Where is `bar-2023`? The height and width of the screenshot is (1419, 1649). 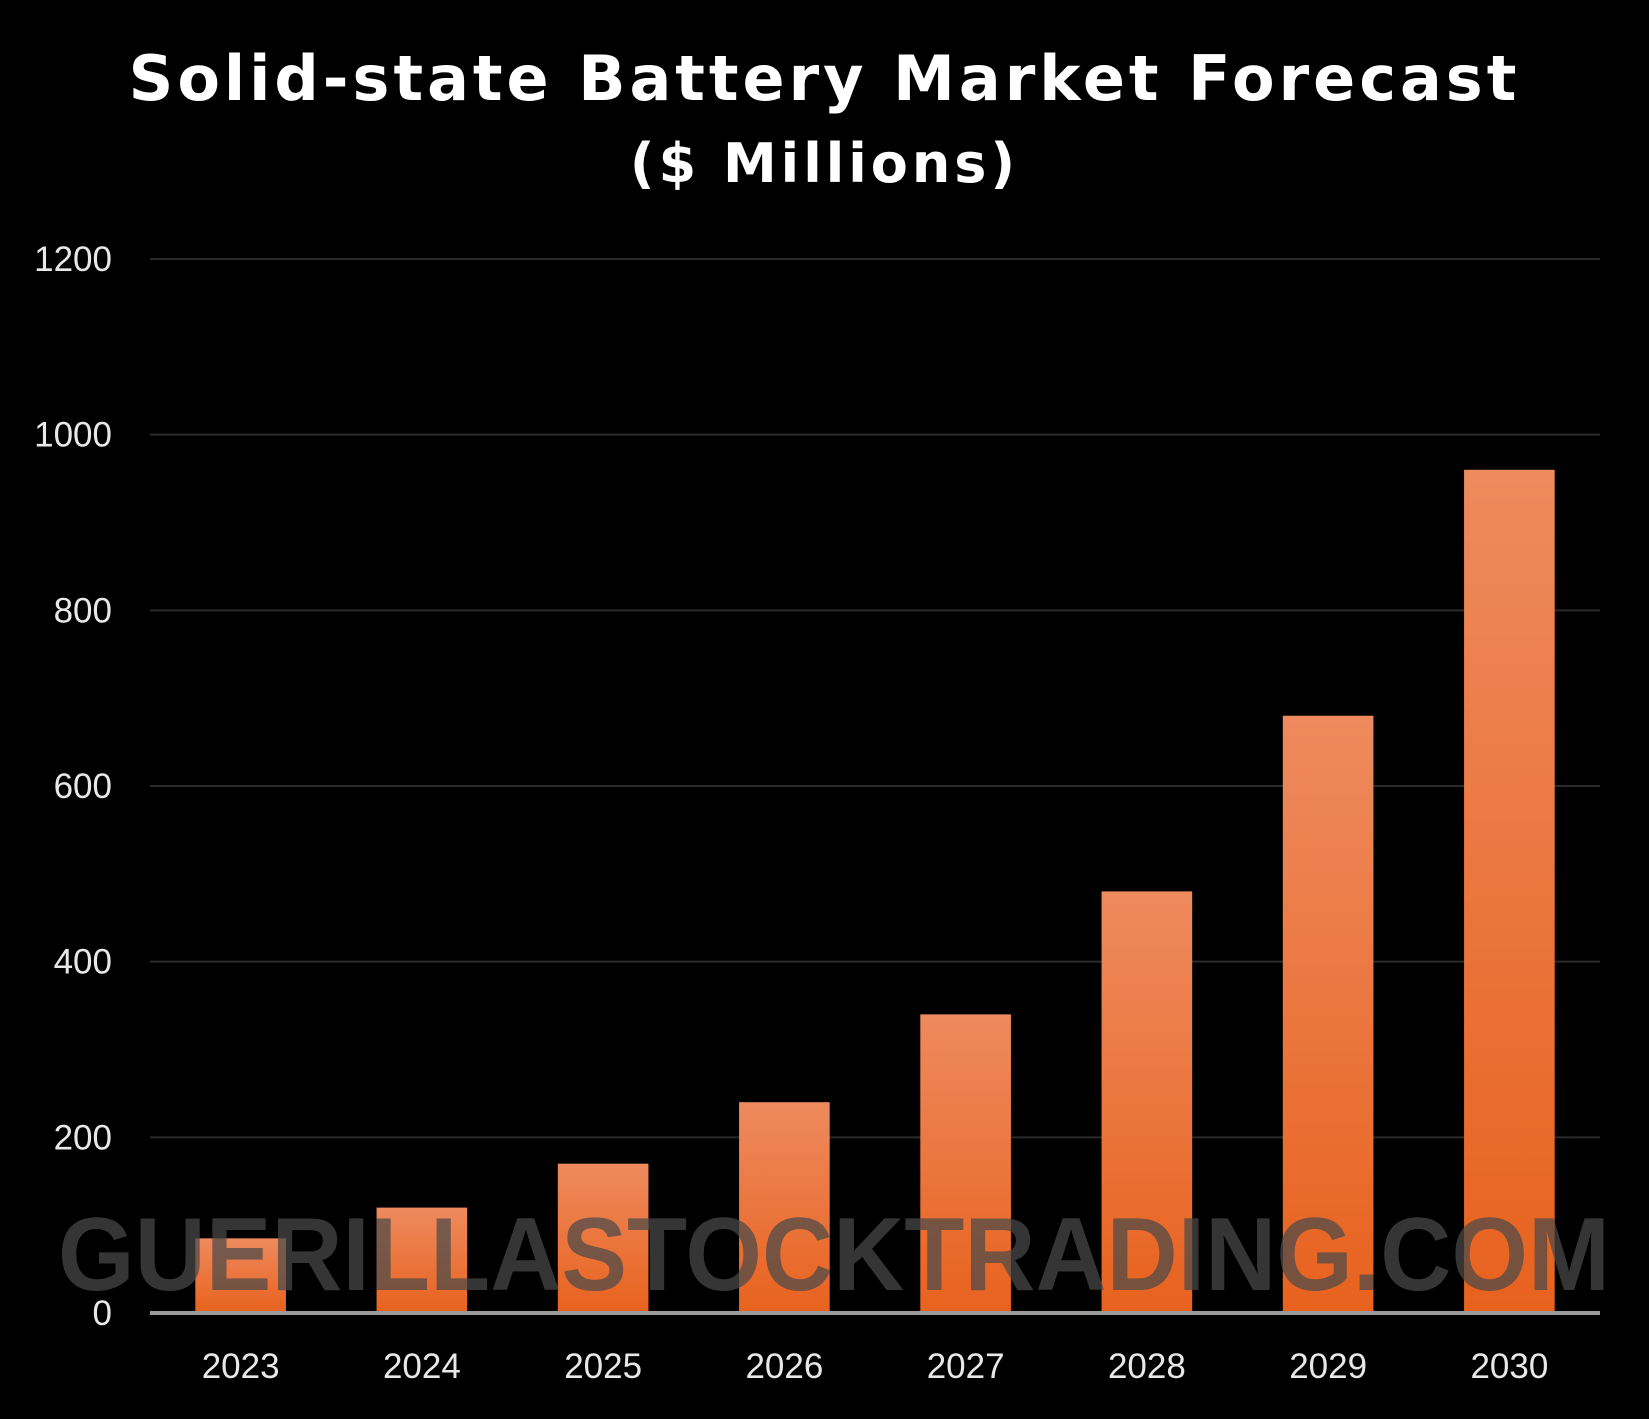 bar-2023 is located at coordinates (240, 1275).